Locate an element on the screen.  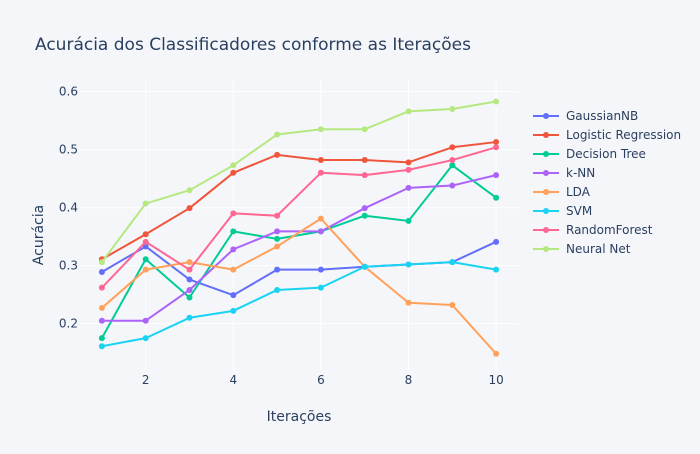
legend-item: Logistic Regression is located at coordinates (607, 135).